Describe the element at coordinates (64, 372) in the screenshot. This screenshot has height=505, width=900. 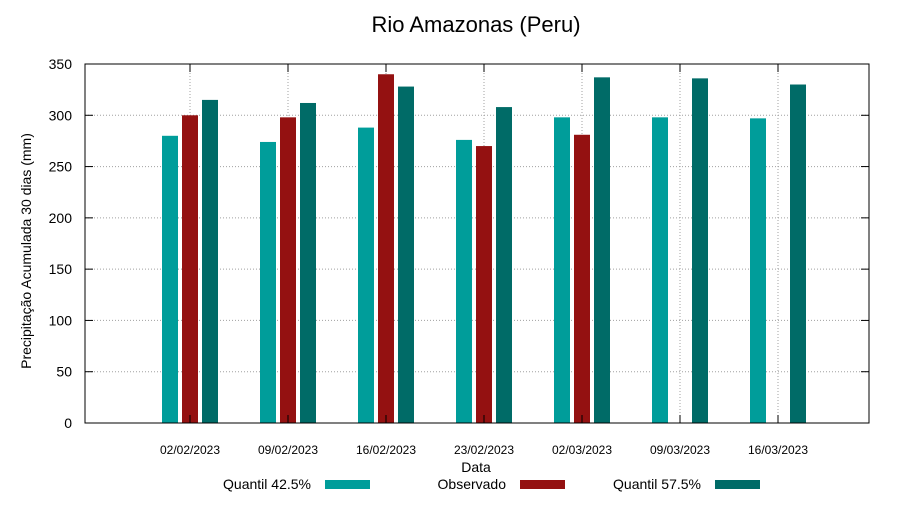
I see `y-tick-label: 50` at that location.